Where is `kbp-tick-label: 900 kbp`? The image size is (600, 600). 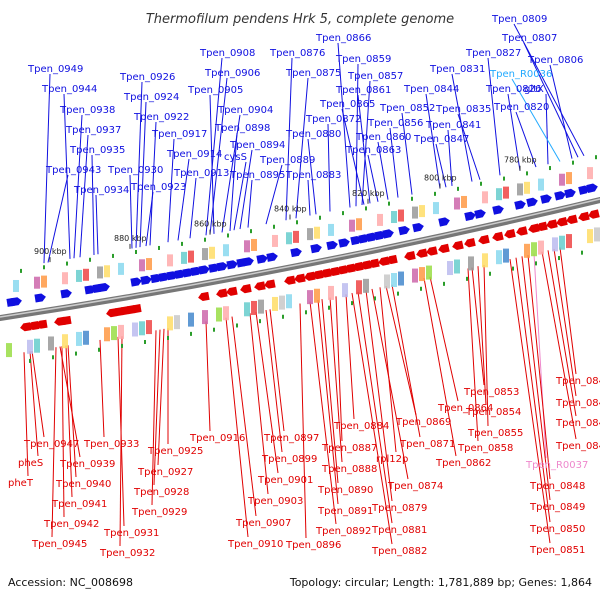 kbp-tick-label: 900 kbp is located at coordinates (50, 251).